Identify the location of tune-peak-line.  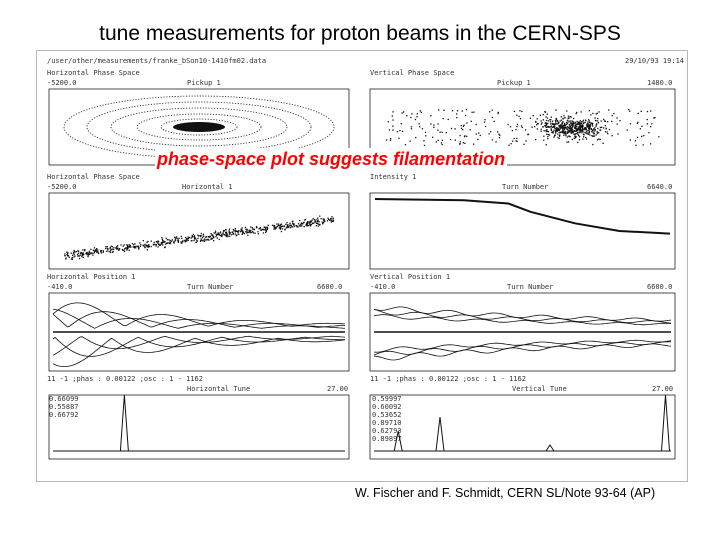
(665, 423).